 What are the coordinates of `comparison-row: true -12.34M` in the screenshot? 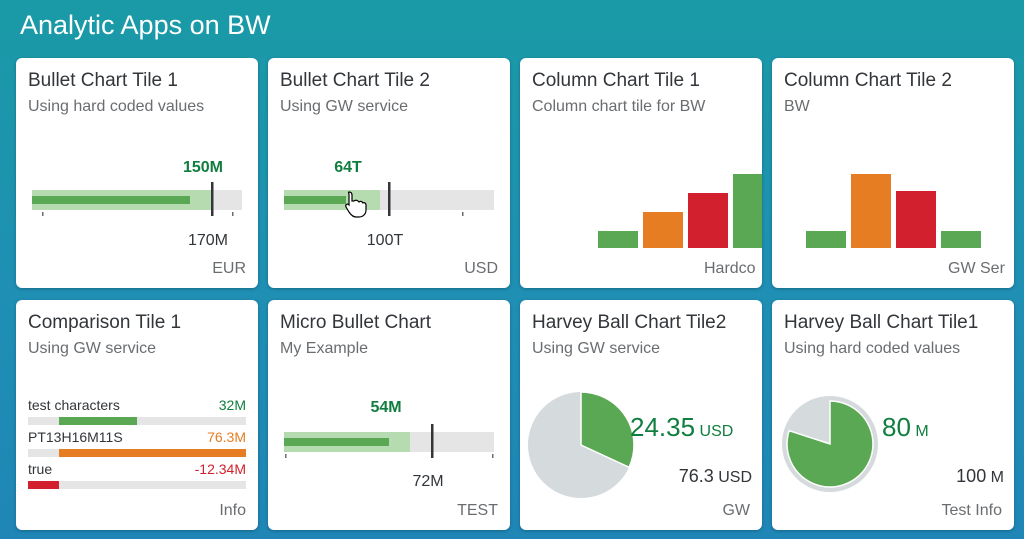 It's located at (137, 479).